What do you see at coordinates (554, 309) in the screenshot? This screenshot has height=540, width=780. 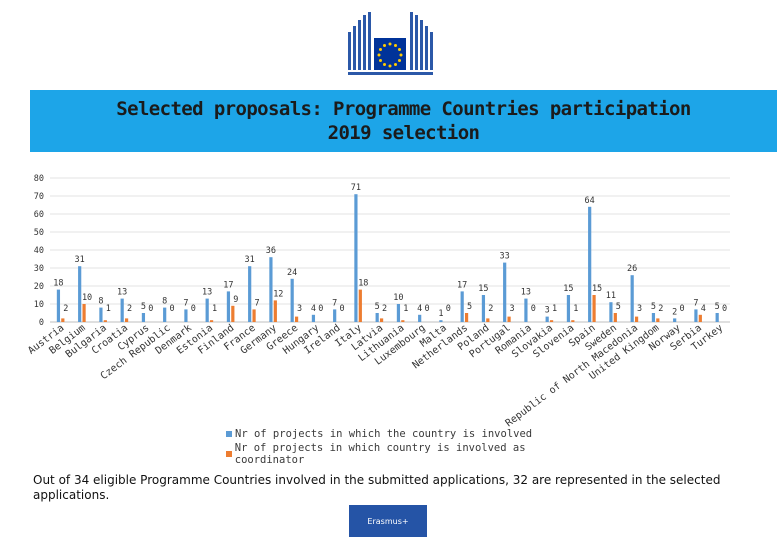 I see `data-label-coordinator-slovakia: 1` at bounding box center [554, 309].